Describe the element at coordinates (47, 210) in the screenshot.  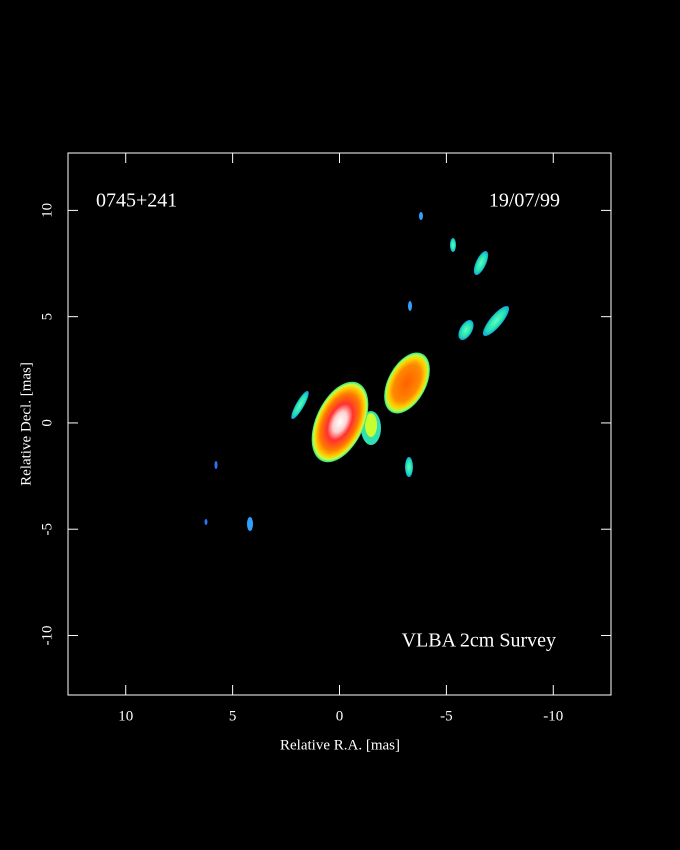
I see `y-tick-label: 10` at that location.